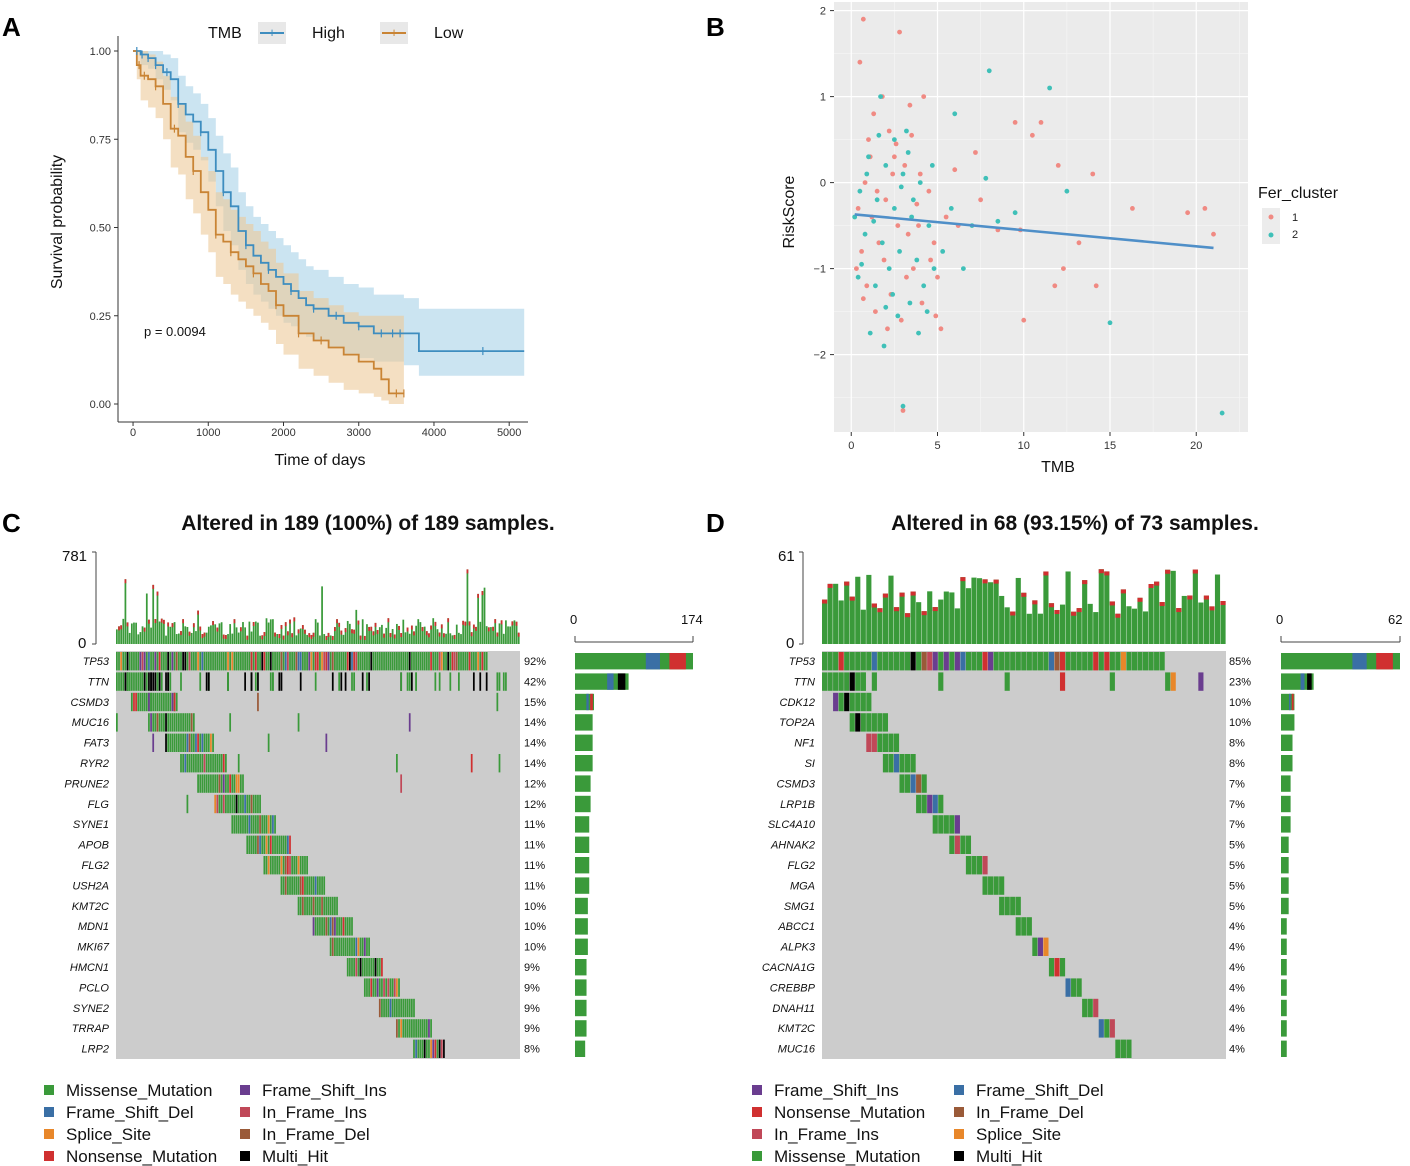 The image size is (1410, 1166). Describe the element at coordinates (535, 744) in the screenshot. I see `percent-label: 14%` at that location.